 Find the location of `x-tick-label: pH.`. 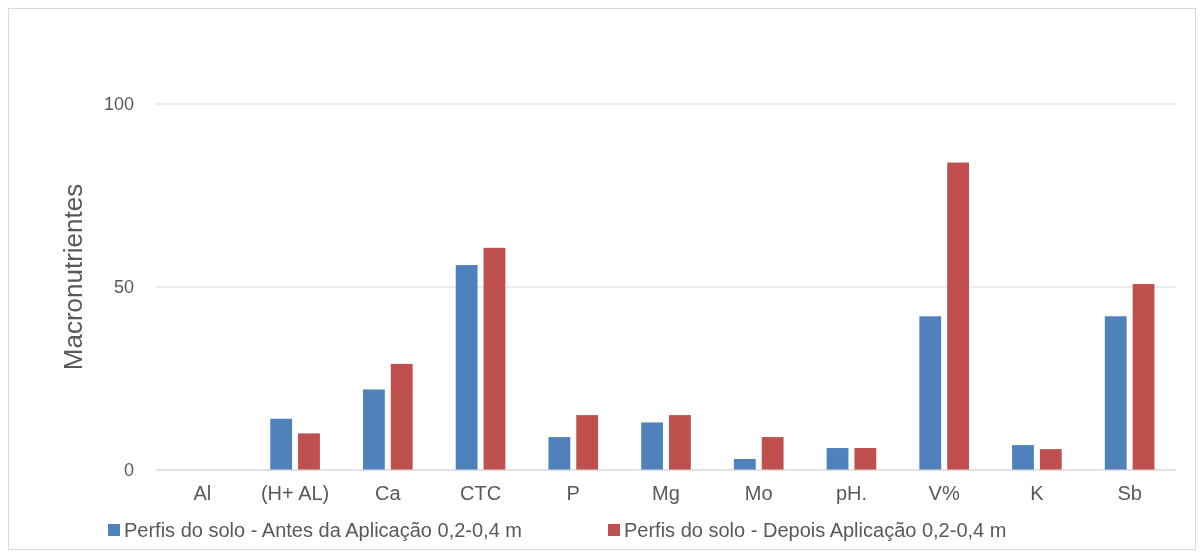

x-tick-label: pH. is located at coordinates (851, 493).